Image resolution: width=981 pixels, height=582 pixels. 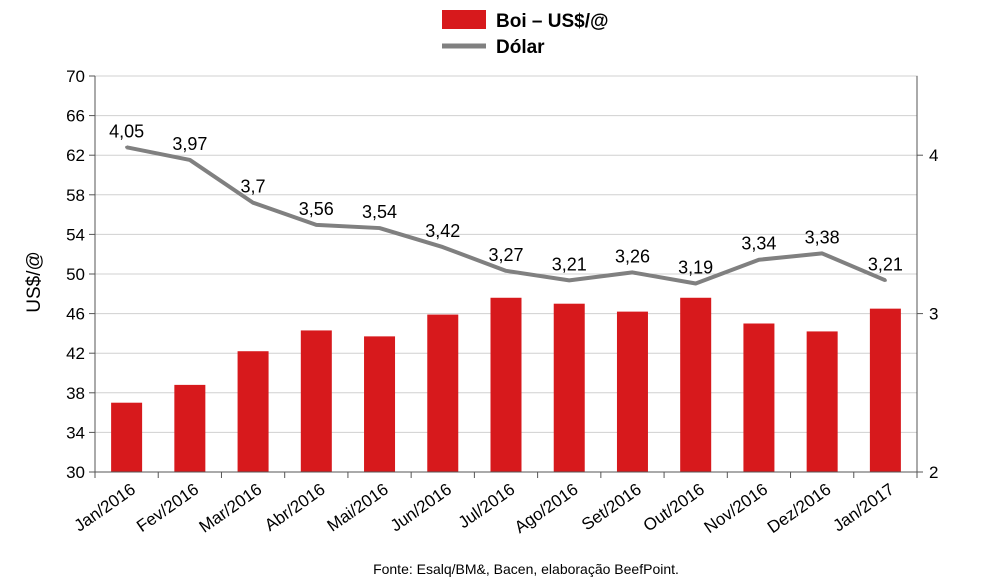 I want to click on data-label: 3,19, so click(x=695, y=268).